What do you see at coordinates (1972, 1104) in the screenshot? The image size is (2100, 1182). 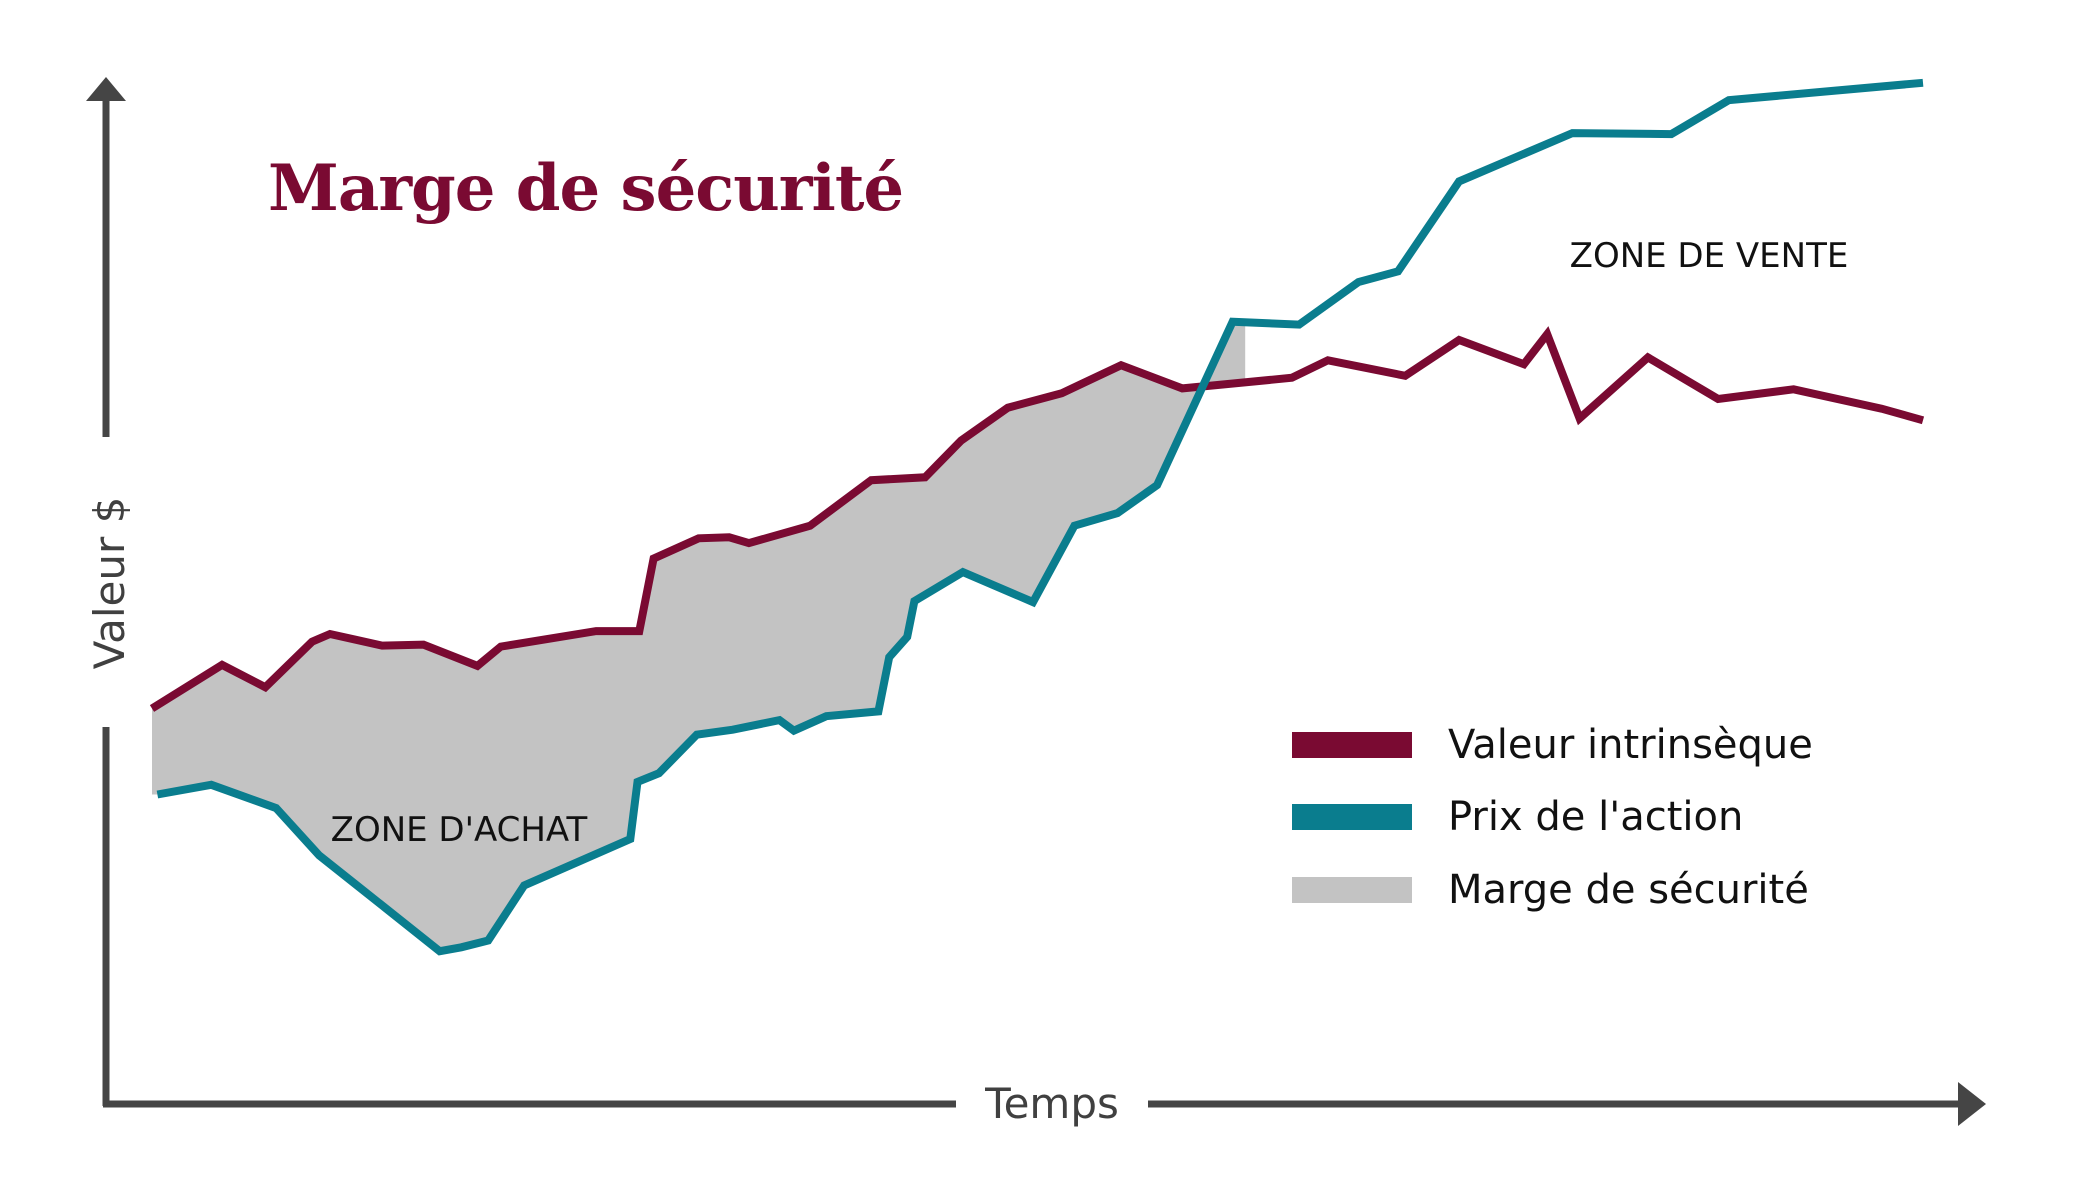 I see `x-axis-arrow-icon` at bounding box center [1972, 1104].